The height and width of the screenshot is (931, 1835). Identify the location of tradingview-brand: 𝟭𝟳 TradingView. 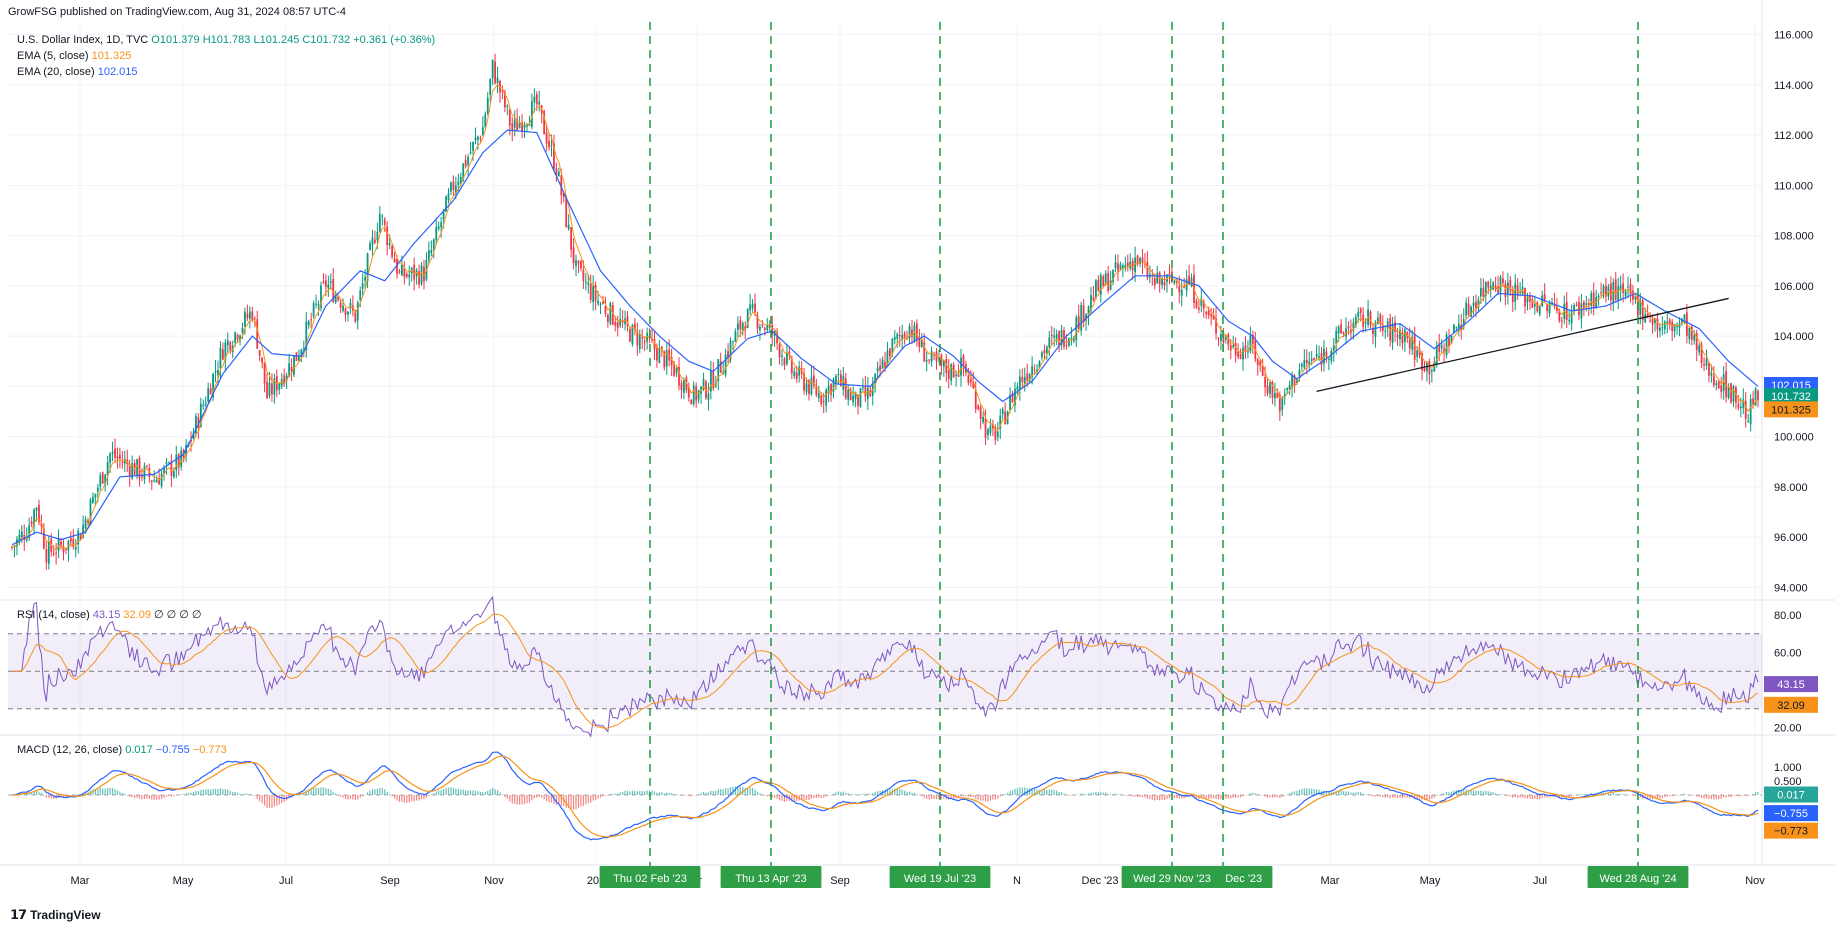
(55, 915).